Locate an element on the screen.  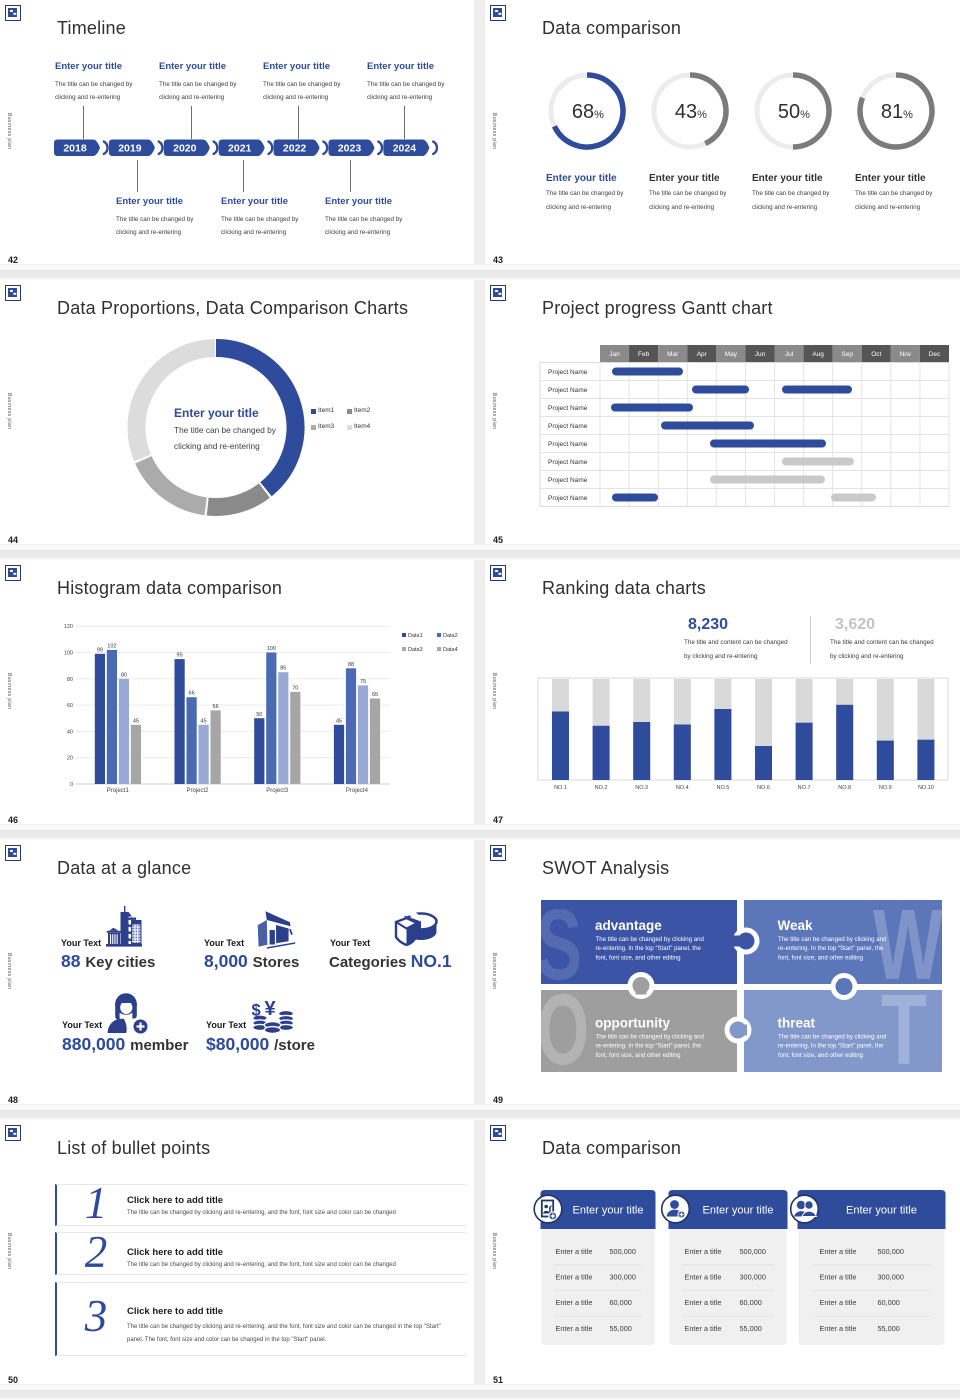
svg-text: NO.4 is located at coordinates (682, 788).